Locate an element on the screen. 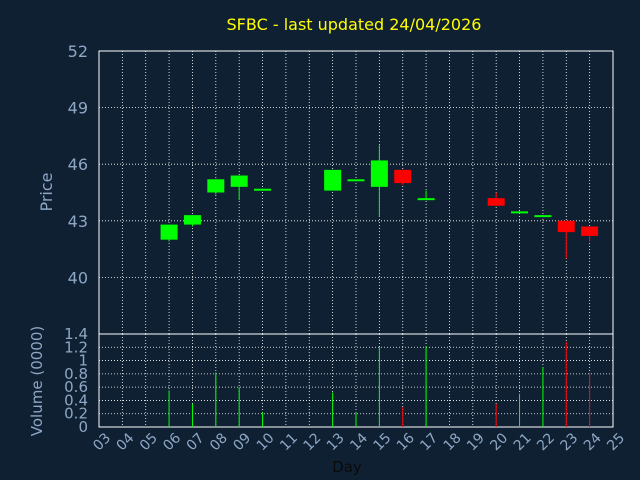 The height and width of the screenshot is (480, 640). volume-tick-label: 0.8 is located at coordinates (76, 374).